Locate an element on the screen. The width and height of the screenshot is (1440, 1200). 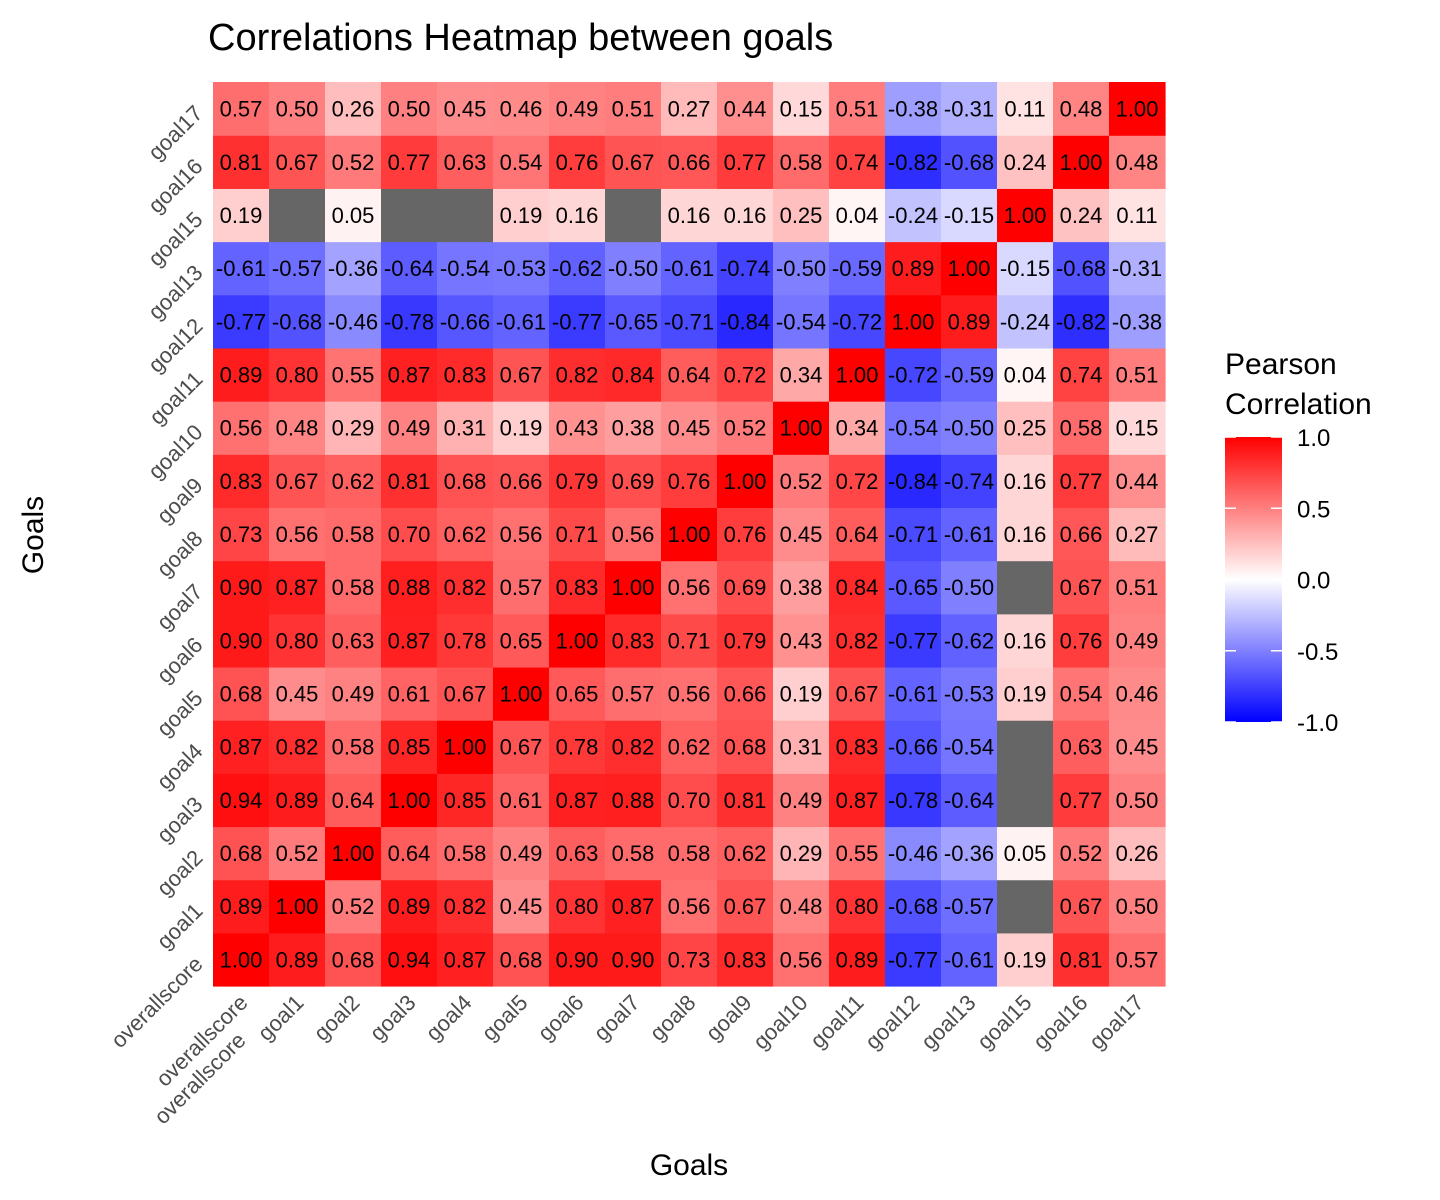
heatmap-cell-label: -0.62 is located at coordinates (577, 268).